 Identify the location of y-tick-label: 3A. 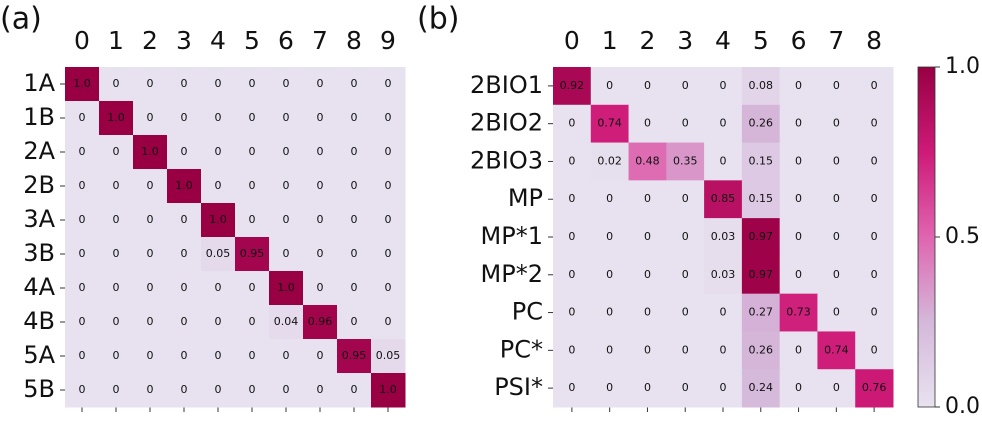
(39, 219).